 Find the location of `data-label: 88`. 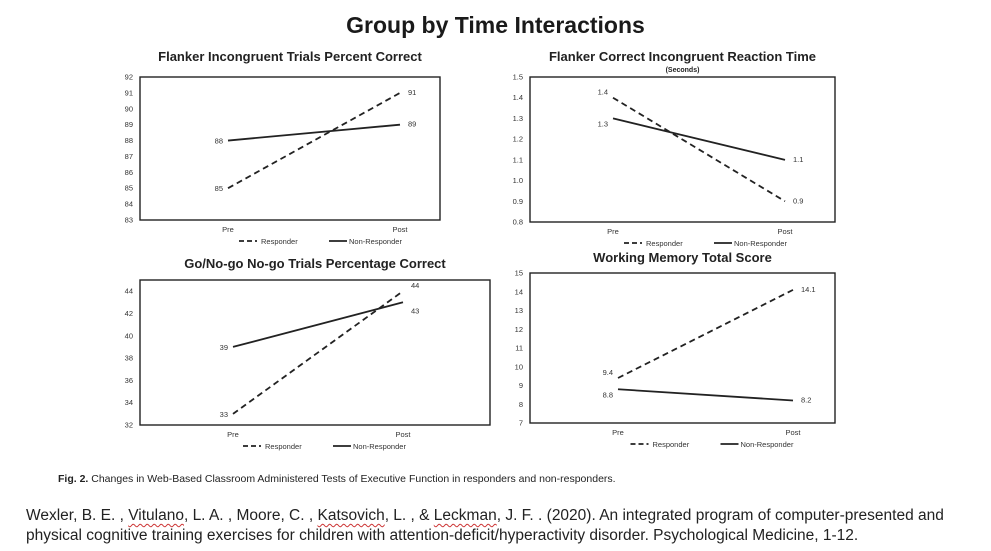

data-label: 88 is located at coordinates (219, 141).